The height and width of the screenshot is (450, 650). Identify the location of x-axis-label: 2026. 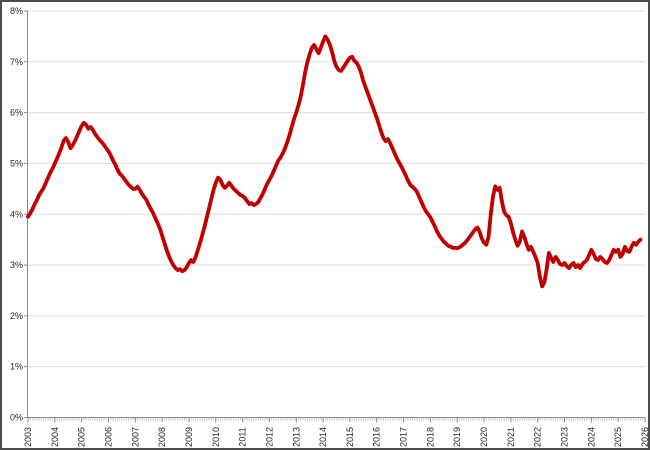
(644, 437).